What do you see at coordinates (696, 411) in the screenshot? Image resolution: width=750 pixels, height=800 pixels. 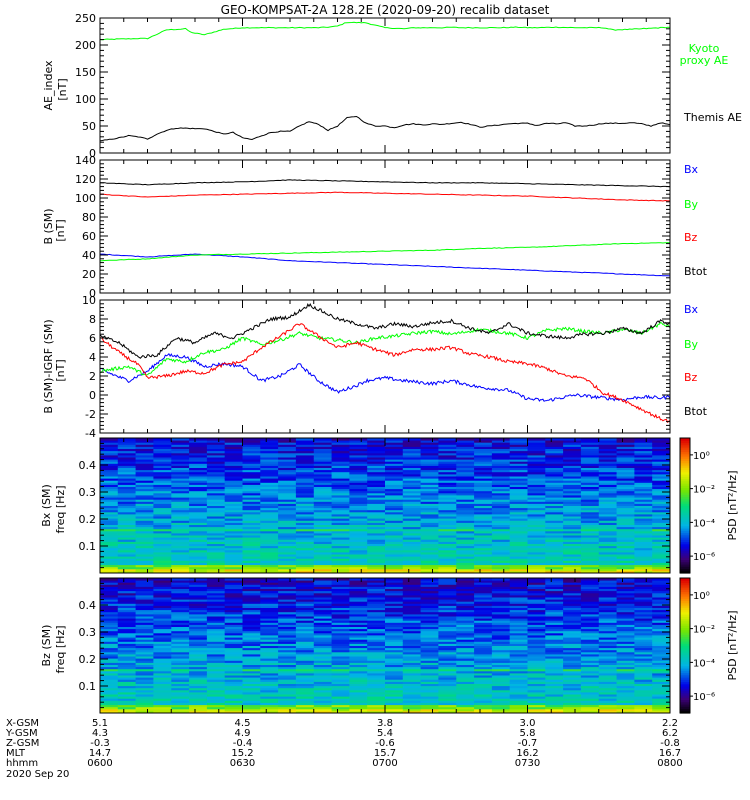 I see `b_igrf-legend-btot: Btot` at bounding box center [696, 411].